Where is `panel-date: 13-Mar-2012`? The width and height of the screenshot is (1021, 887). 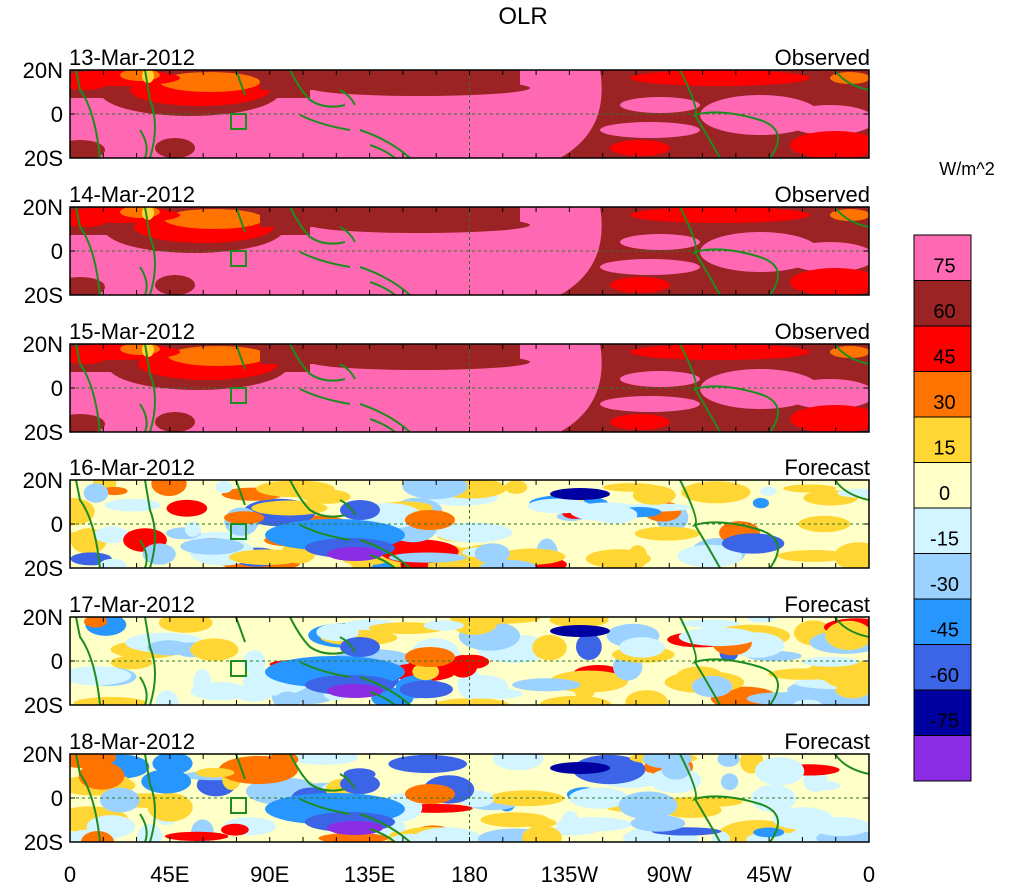
panel-date: 13-Mar-2012 is located at coordinates (132, 57).